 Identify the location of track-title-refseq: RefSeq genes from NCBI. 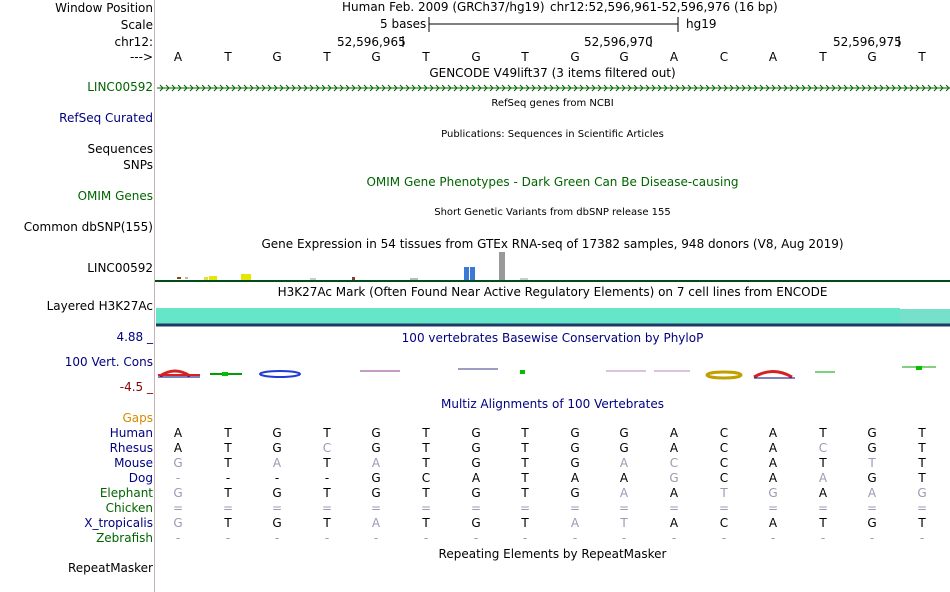
(552, 103).